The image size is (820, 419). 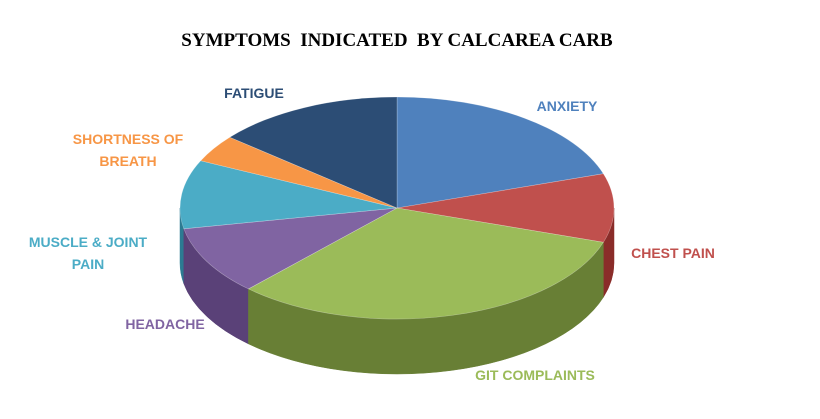 I want to click on pie-slice-shortness-of-breath, so click(x=299, y=172).